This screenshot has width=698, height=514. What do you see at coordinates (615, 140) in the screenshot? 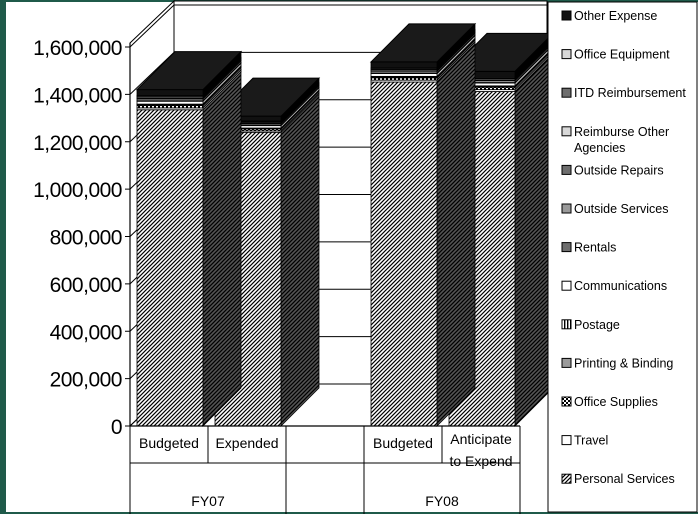
I see `legend-item: Reimburse Other Agencies` at bounding box center [615, 140].